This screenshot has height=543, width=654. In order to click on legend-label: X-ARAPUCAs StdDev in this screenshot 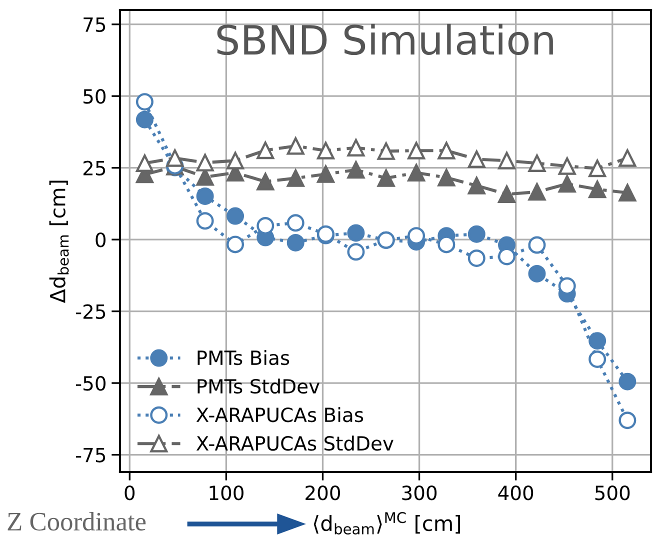, I will do `click(295, 443)`.